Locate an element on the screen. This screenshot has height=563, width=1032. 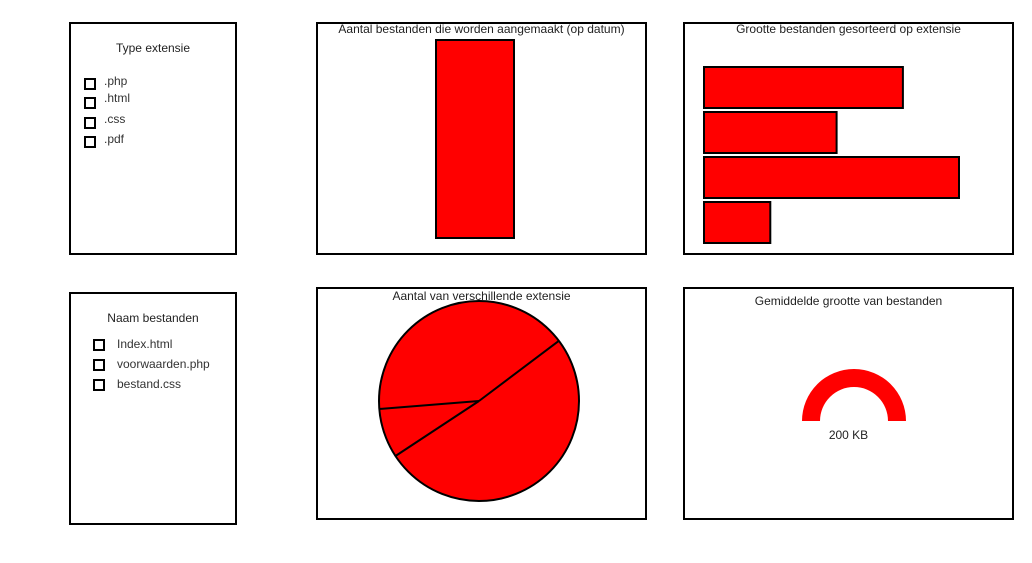
checkbox-label-html: .html is located at coordinates (117, 98).